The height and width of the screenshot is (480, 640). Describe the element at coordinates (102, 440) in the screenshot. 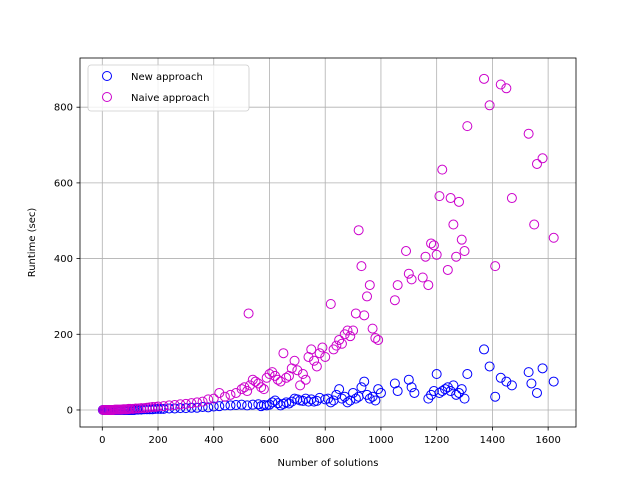

I see `x-tick-label: 0` at that location.